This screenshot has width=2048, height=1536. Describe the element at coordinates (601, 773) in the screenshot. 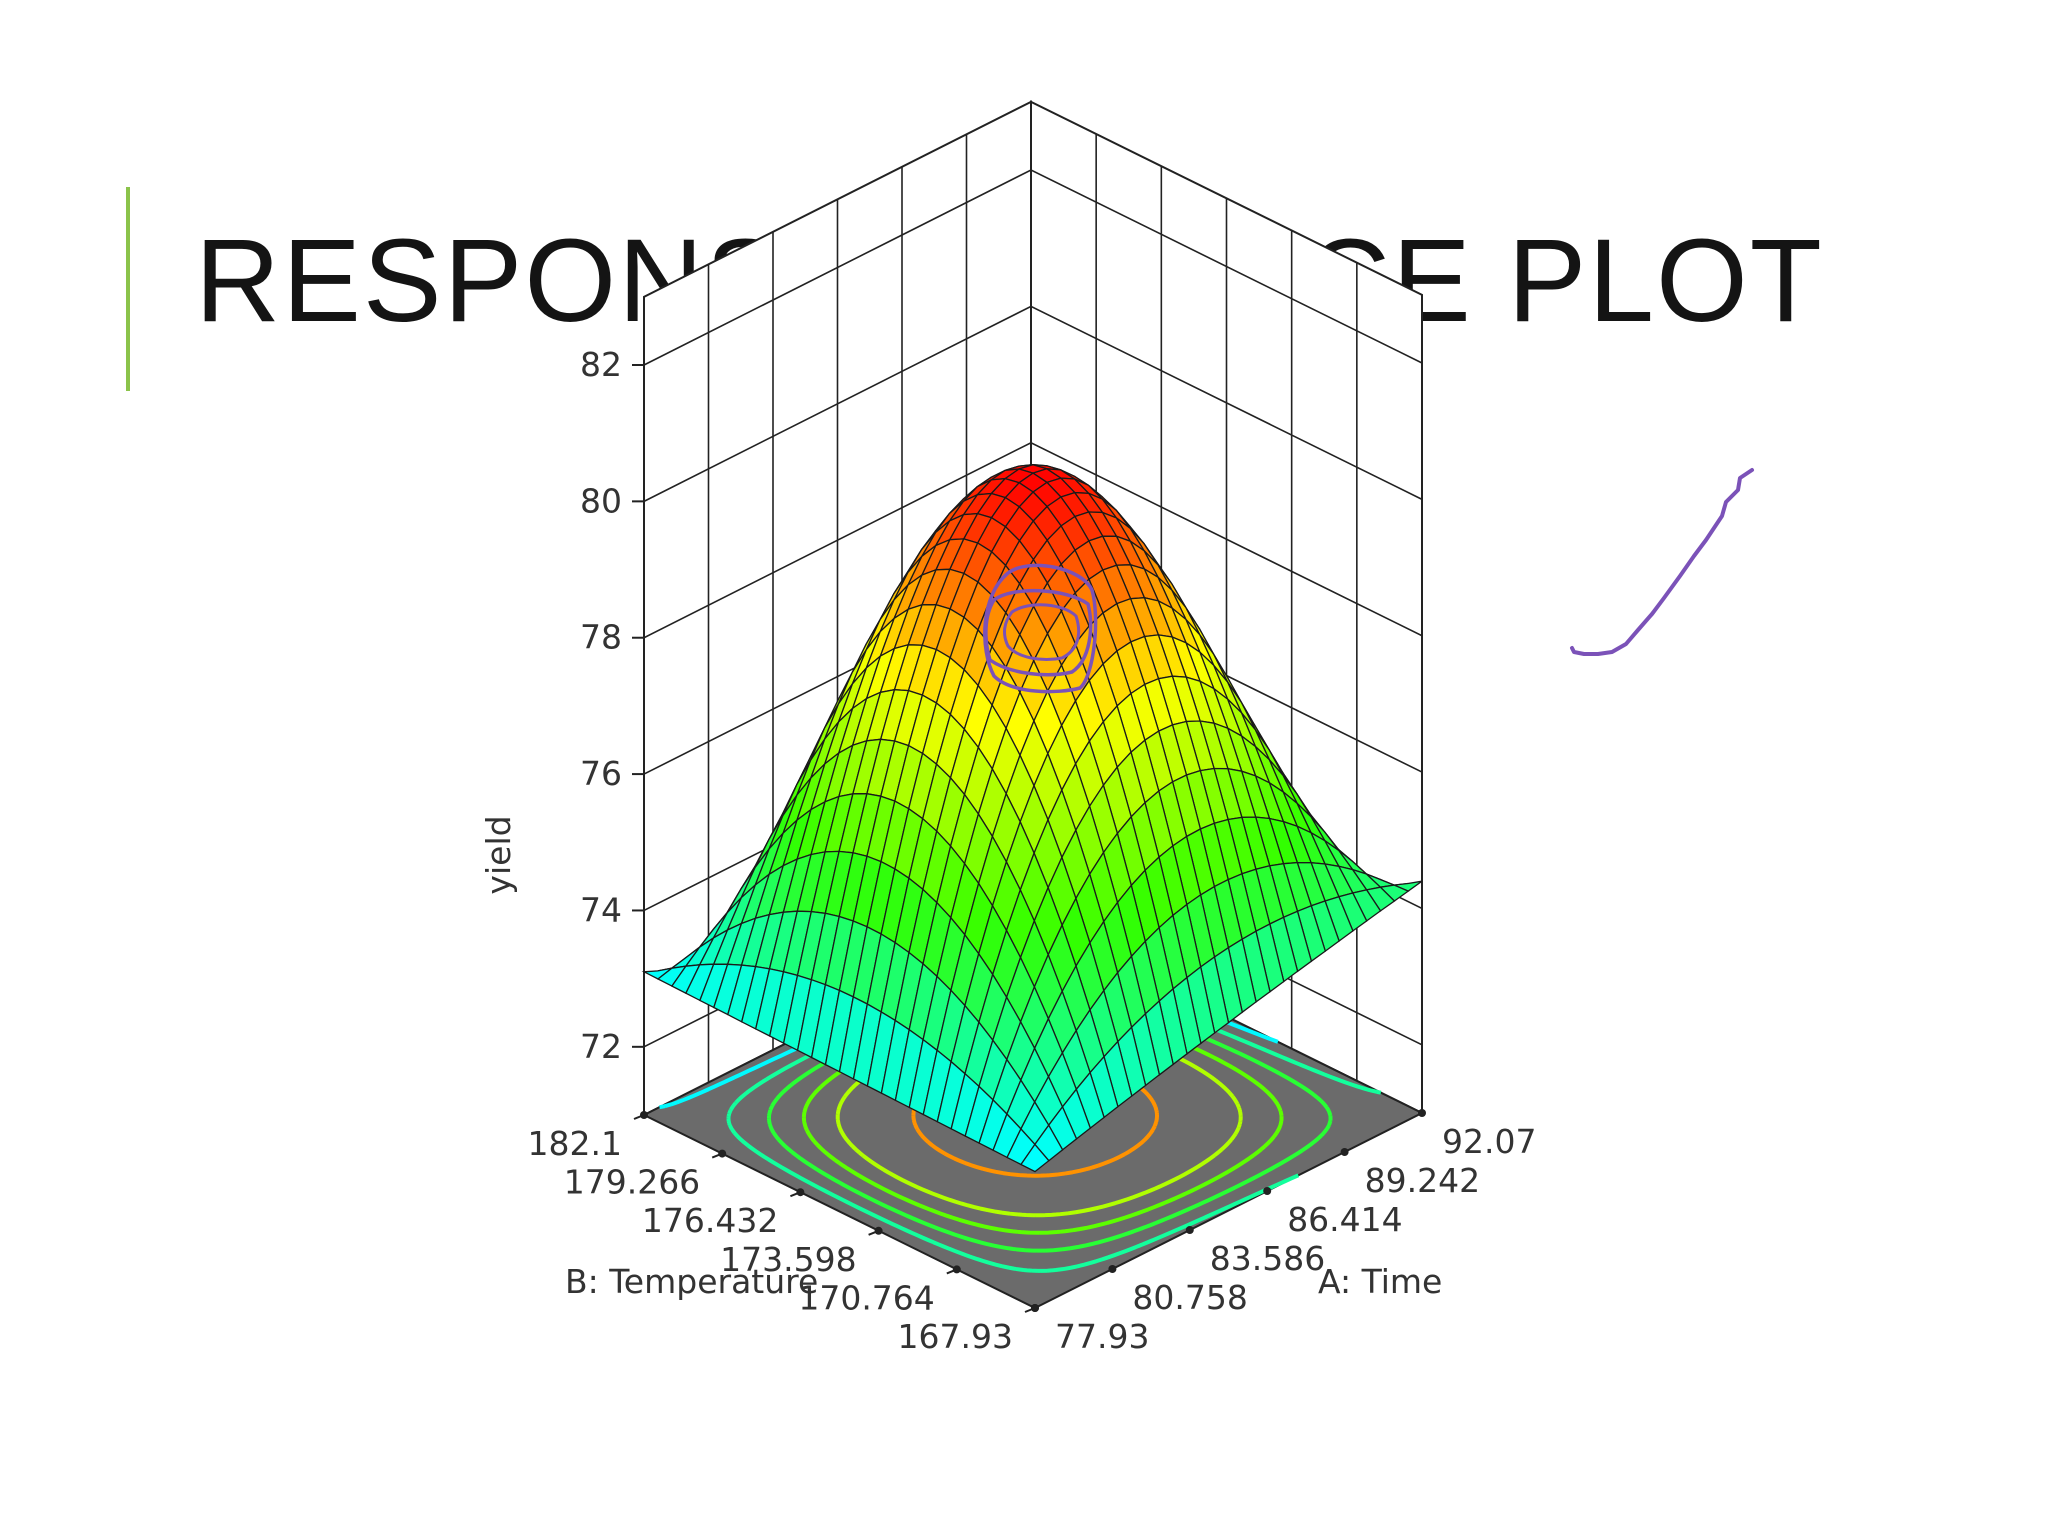

I see `z-tick-label: 76` at that location.